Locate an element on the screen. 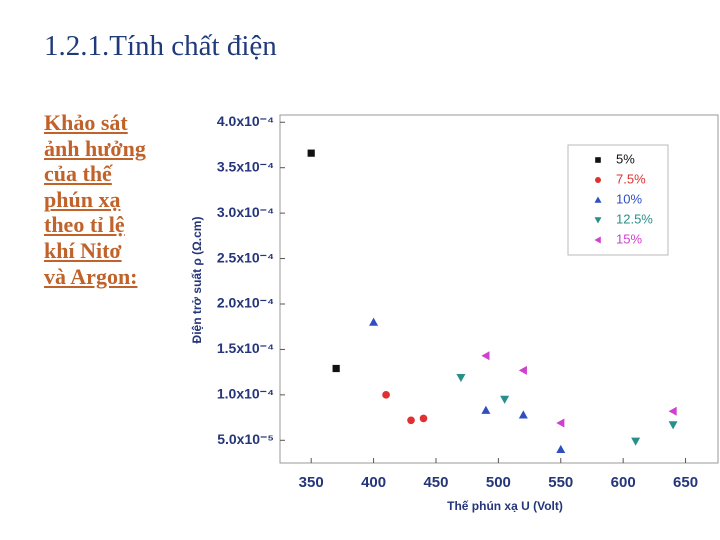 The image size is (720, 540). y-tick-label: 1.5x10⁻⁴ is located at coordinates (245, 348).